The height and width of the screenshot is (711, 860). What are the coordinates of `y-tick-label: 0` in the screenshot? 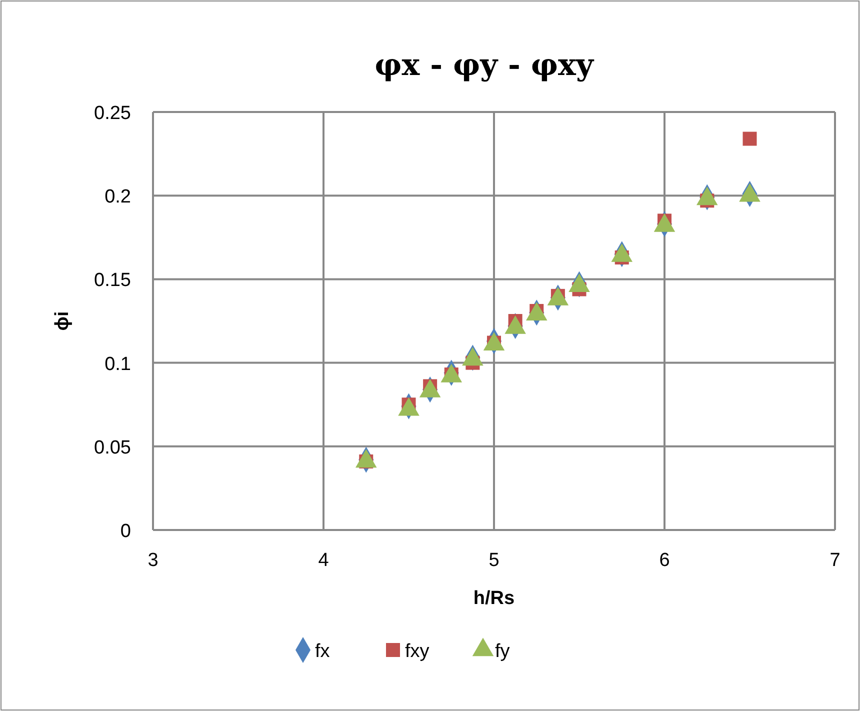 It's located at (125, 531).